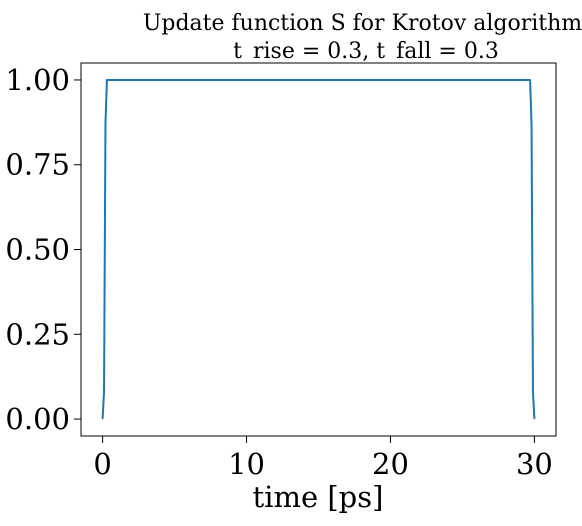  I want to click on y-axis-ticks: 0.00 0.25 0.50 0.75 1.00, so click(43, 249).